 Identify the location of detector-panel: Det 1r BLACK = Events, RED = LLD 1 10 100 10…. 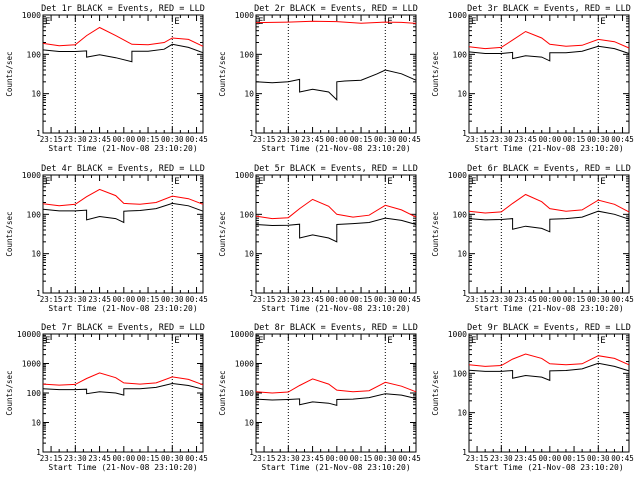
(106, 78).